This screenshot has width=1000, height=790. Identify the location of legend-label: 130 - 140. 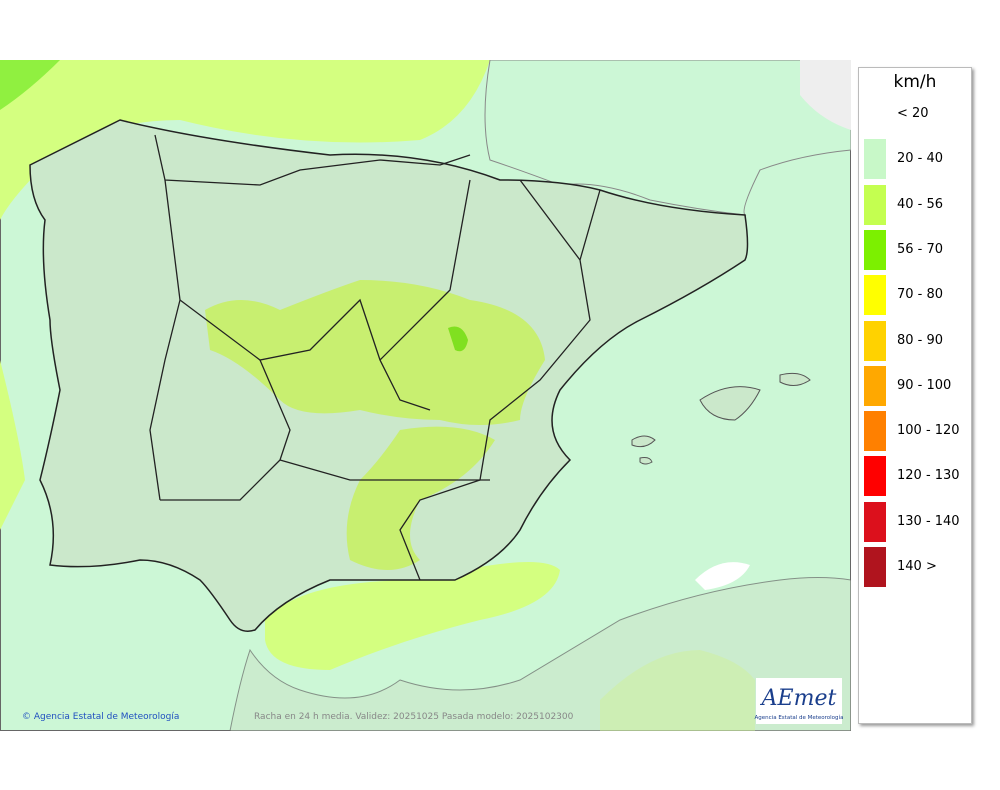
(928, 521).